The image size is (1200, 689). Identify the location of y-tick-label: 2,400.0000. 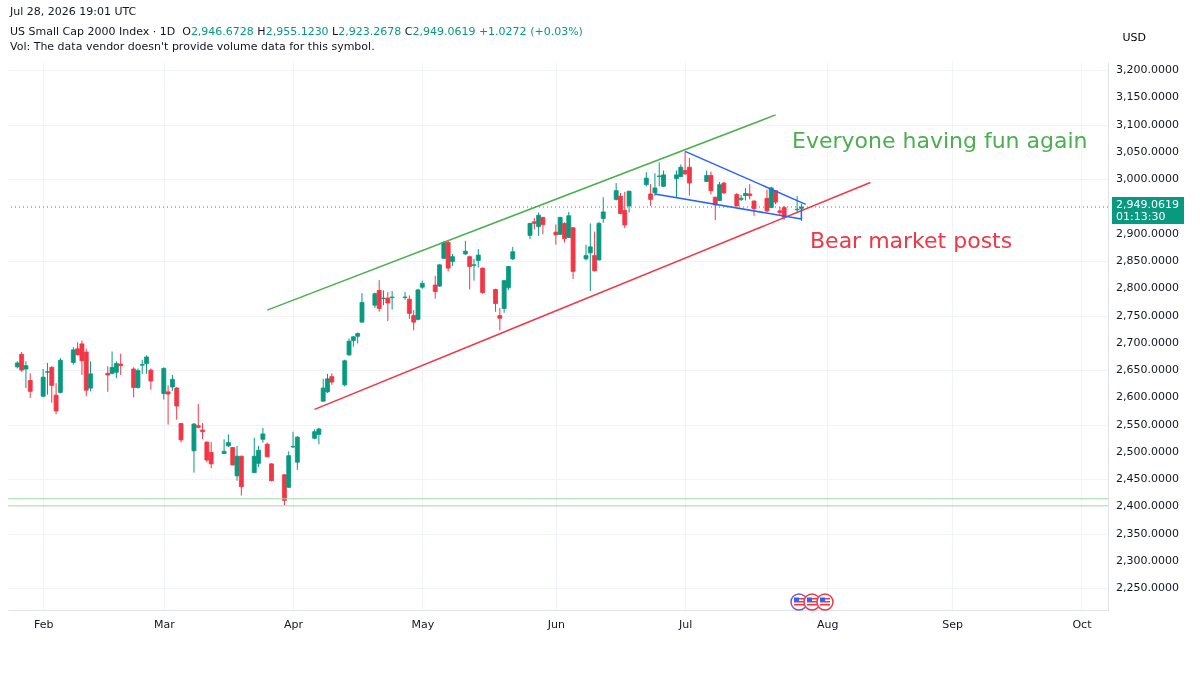
(1147, 506).